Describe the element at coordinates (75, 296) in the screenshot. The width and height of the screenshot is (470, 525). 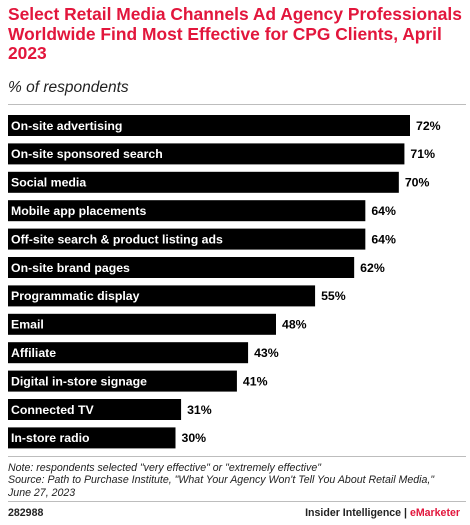
I see `category-label: Programmatic display` at that location.